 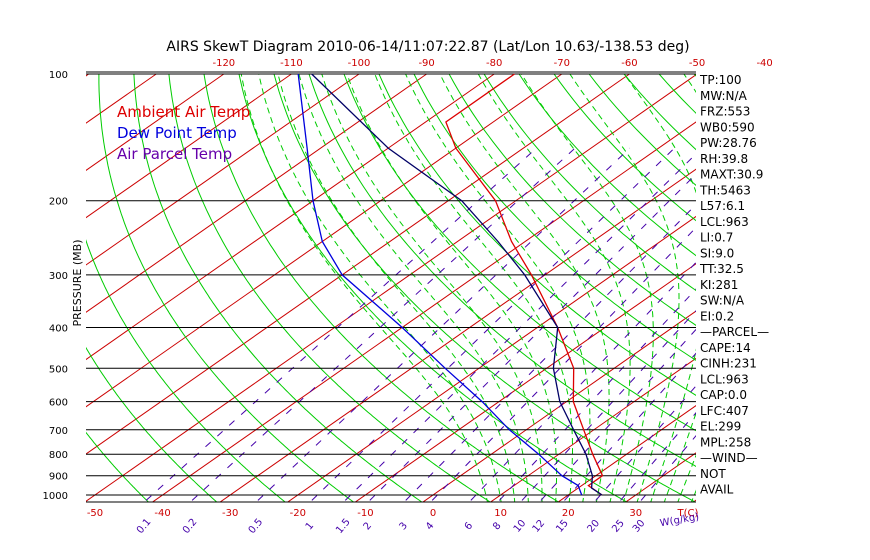 I want to click on pressure-tick-label: 100, so click(x=58, y=75).